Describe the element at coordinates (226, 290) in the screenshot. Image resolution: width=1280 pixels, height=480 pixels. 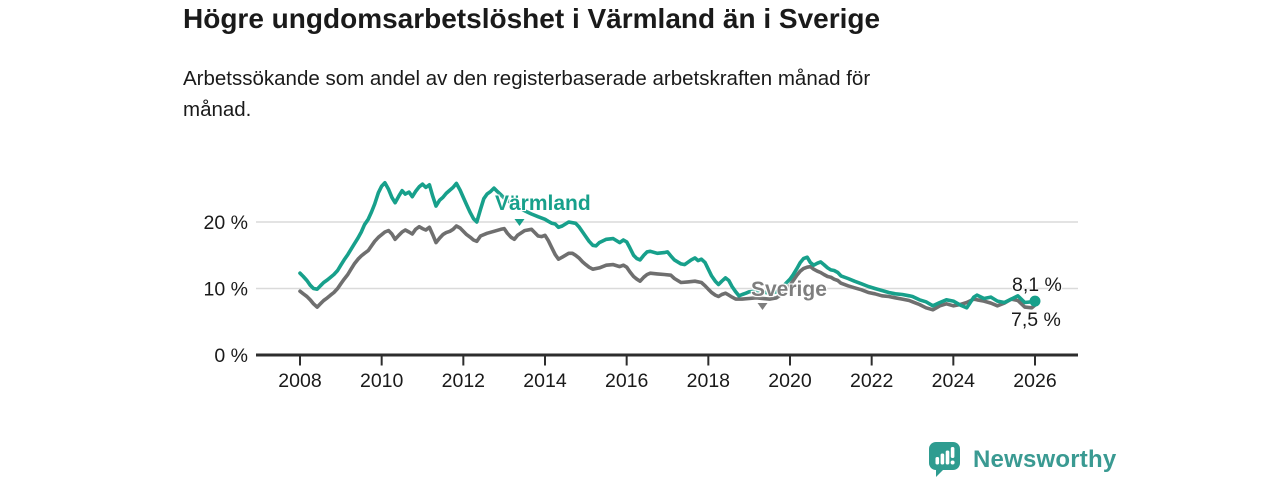
I see `y-tick-label: 10 %` at that location.